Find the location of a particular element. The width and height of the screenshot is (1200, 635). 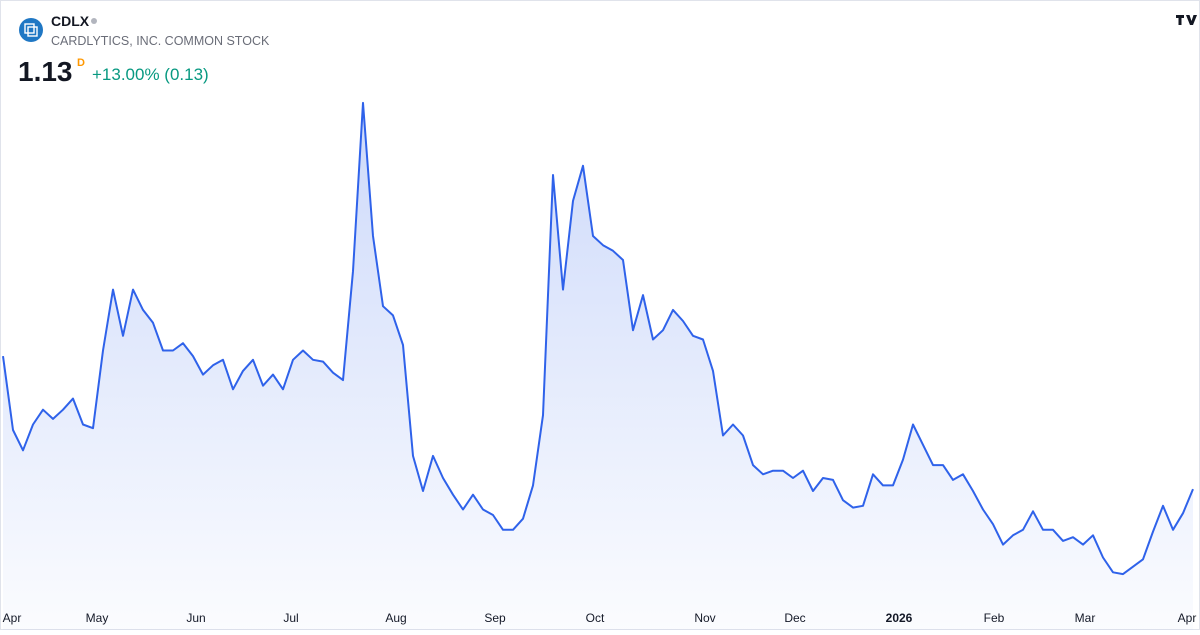

logo-bg is located at coordinates (1184, 20).